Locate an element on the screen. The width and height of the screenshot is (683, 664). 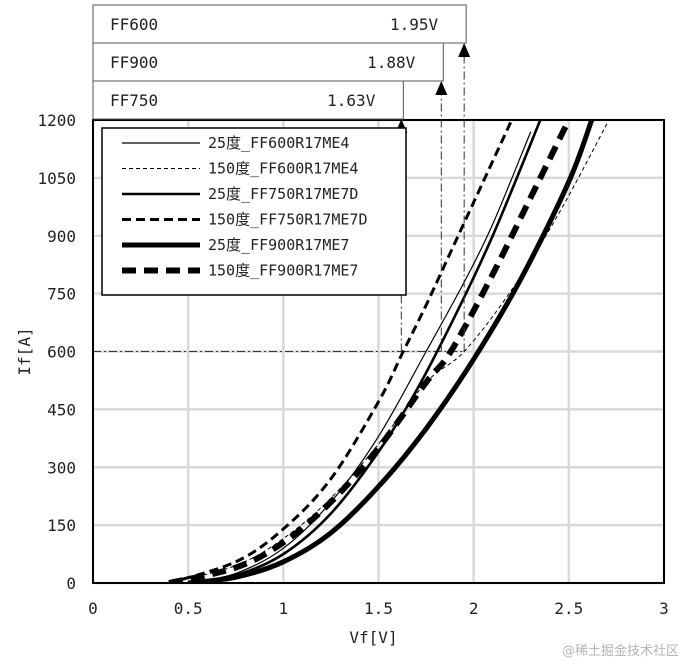
x-tick-label: 3 is located at coordinates (664, 608).